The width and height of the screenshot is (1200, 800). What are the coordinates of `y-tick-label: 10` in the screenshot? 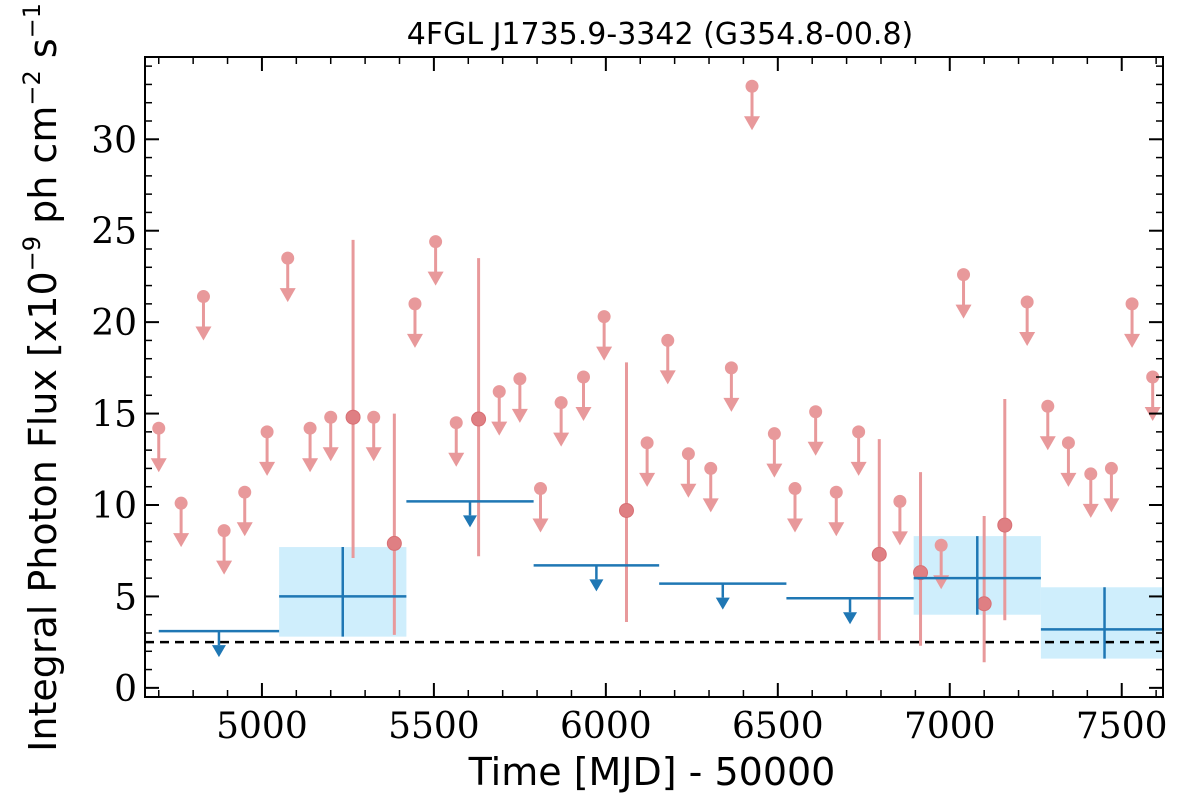 It's located at (114, 506).